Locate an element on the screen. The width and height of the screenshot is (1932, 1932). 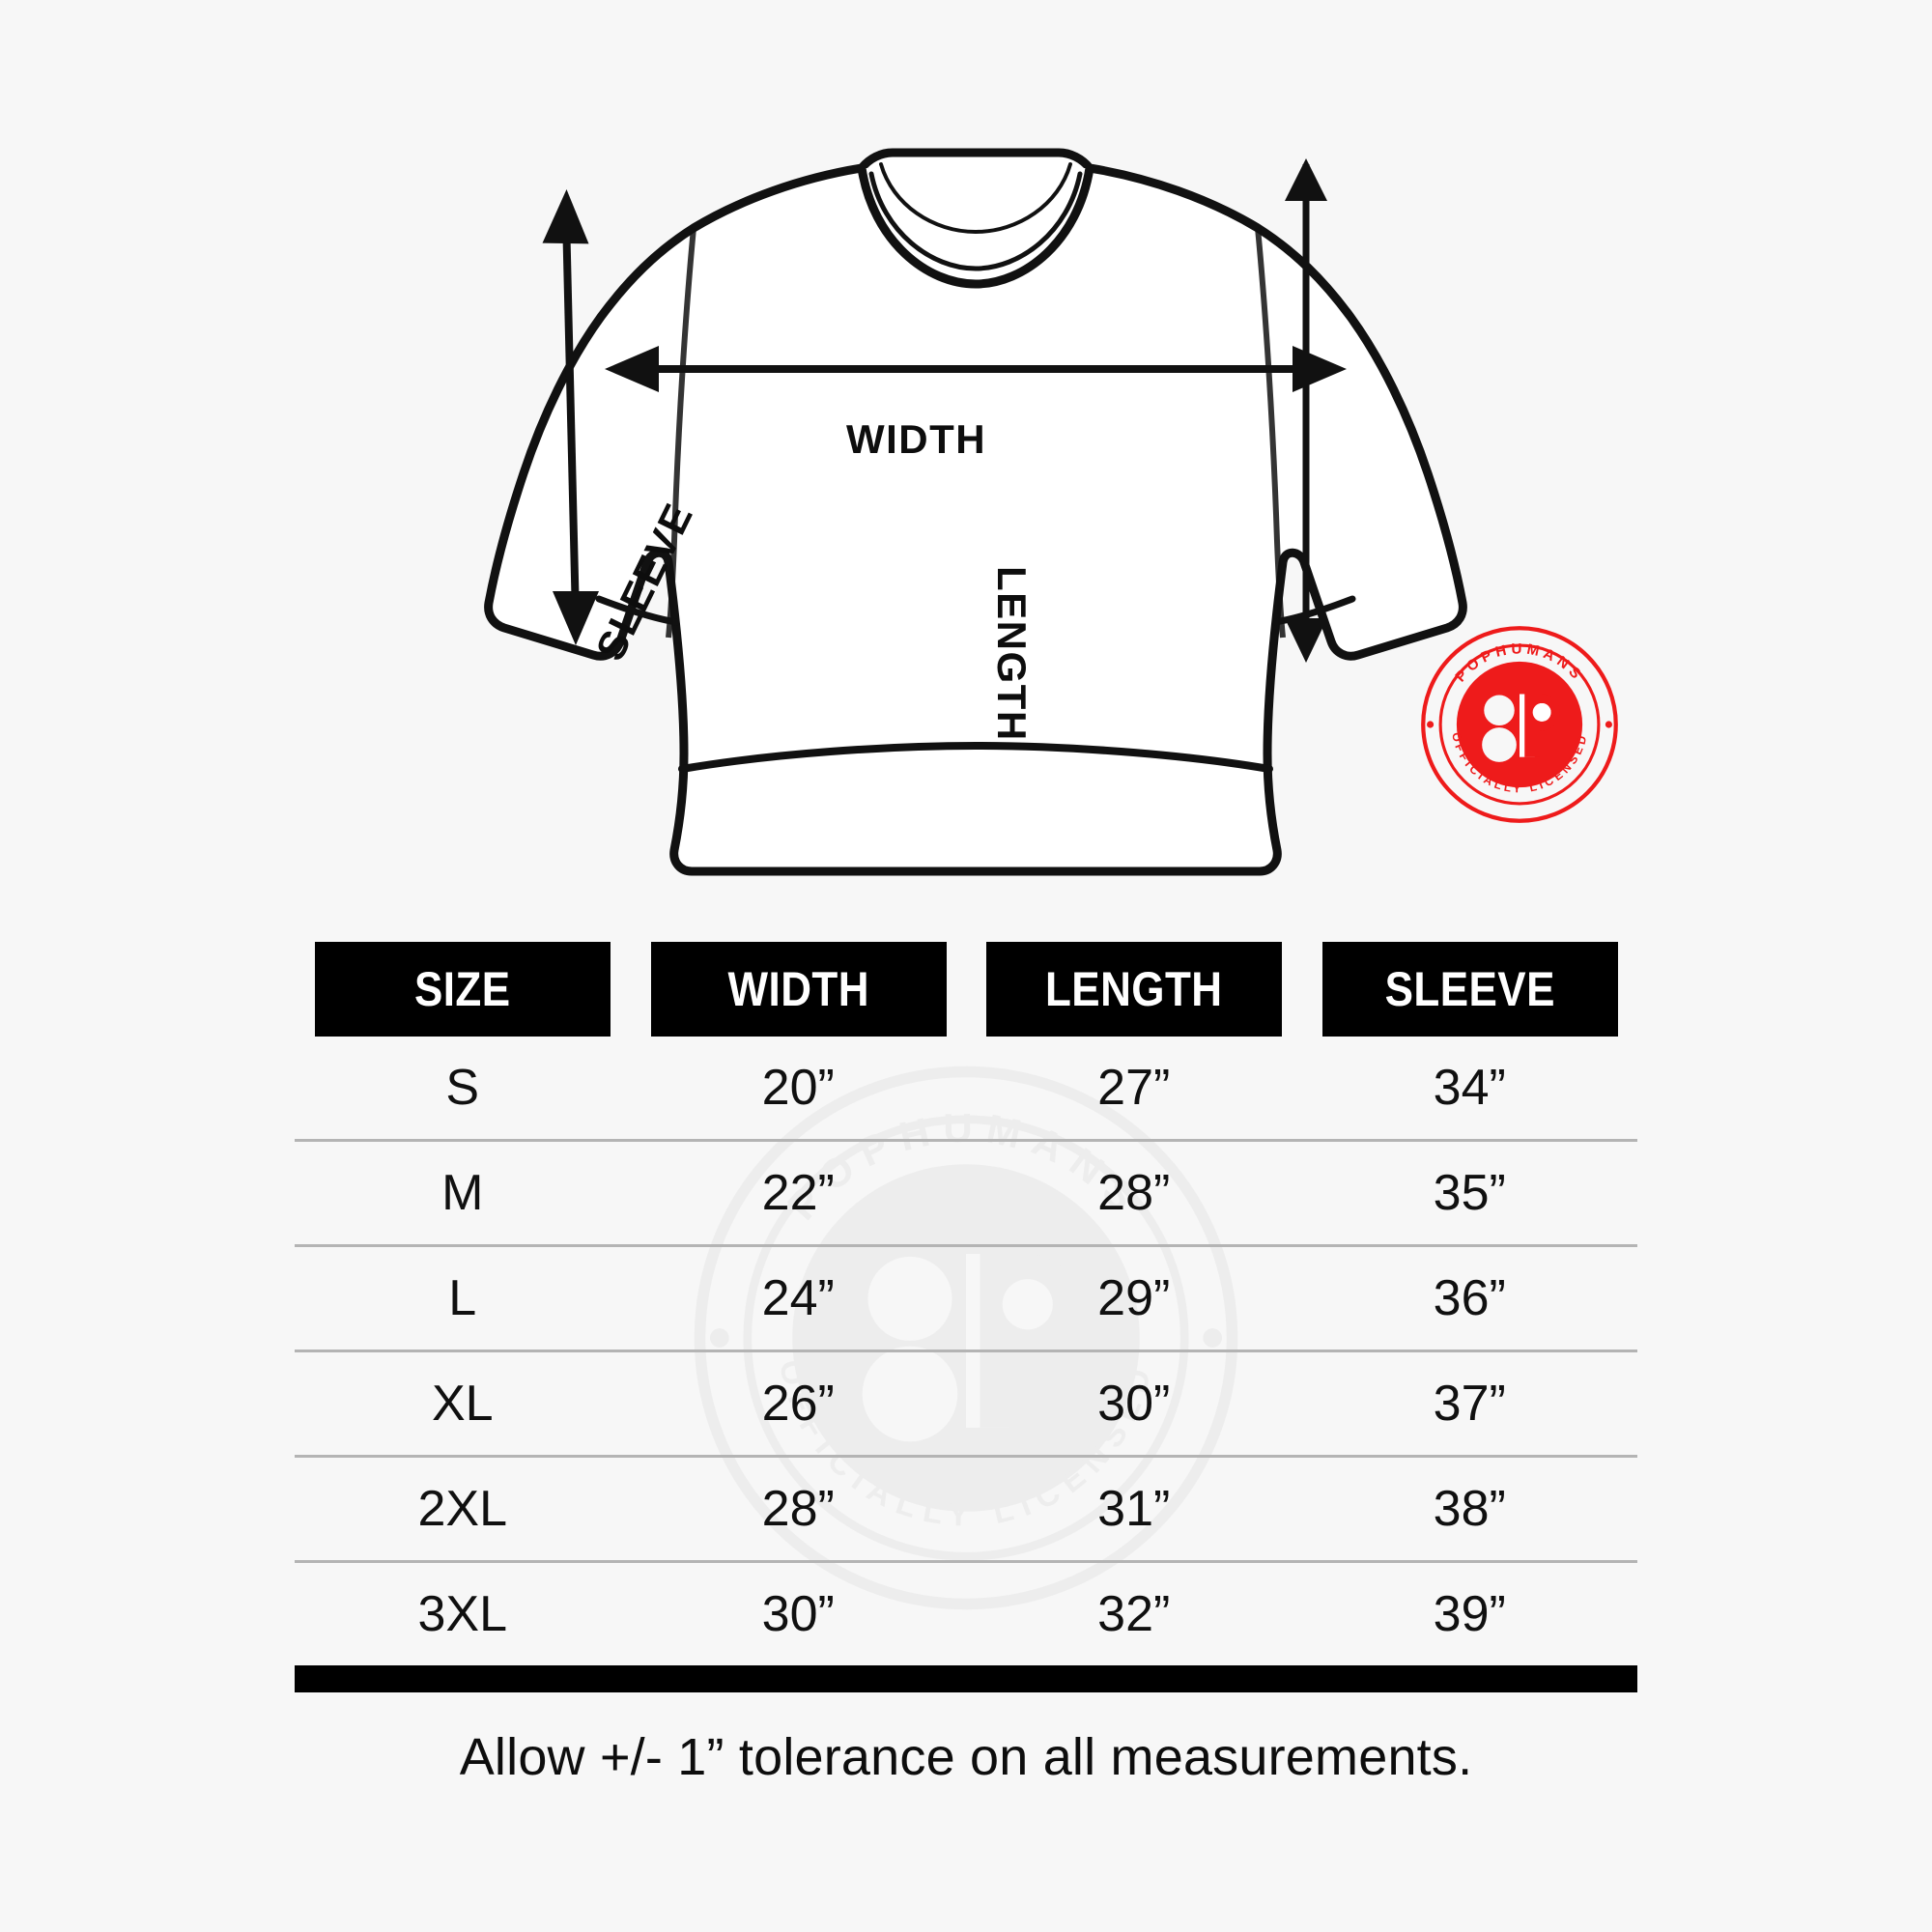
table-row: L 24” 29” 36” is located at coordinates (966, 1298).